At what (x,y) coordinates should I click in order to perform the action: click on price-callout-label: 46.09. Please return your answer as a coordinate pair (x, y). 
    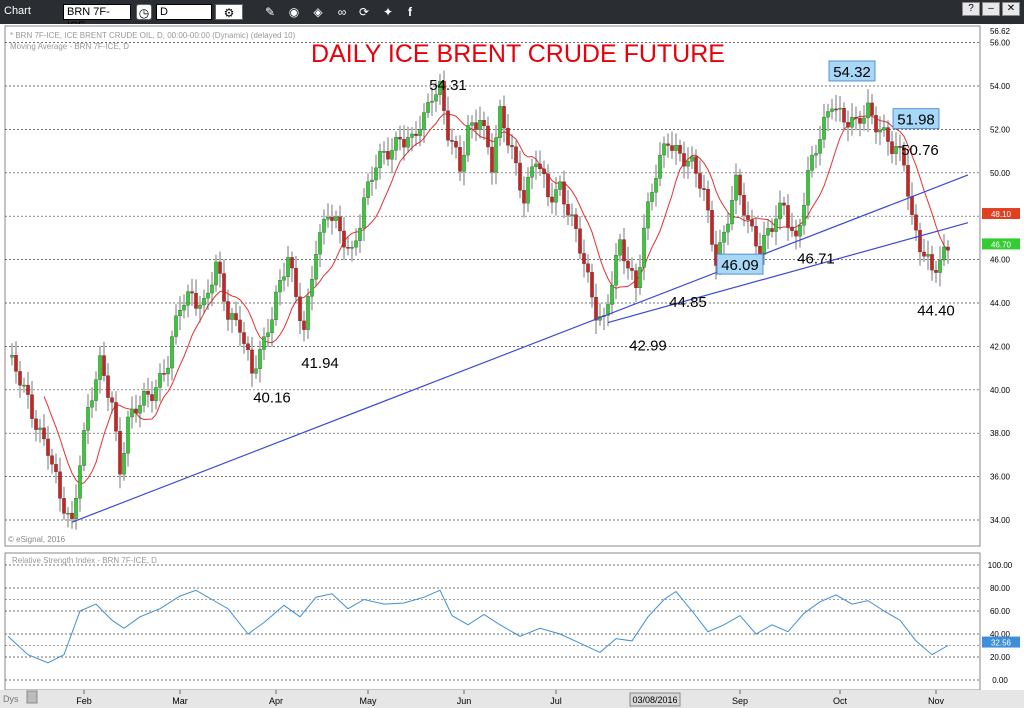
    Looking at the image, I should click on (740, 265).